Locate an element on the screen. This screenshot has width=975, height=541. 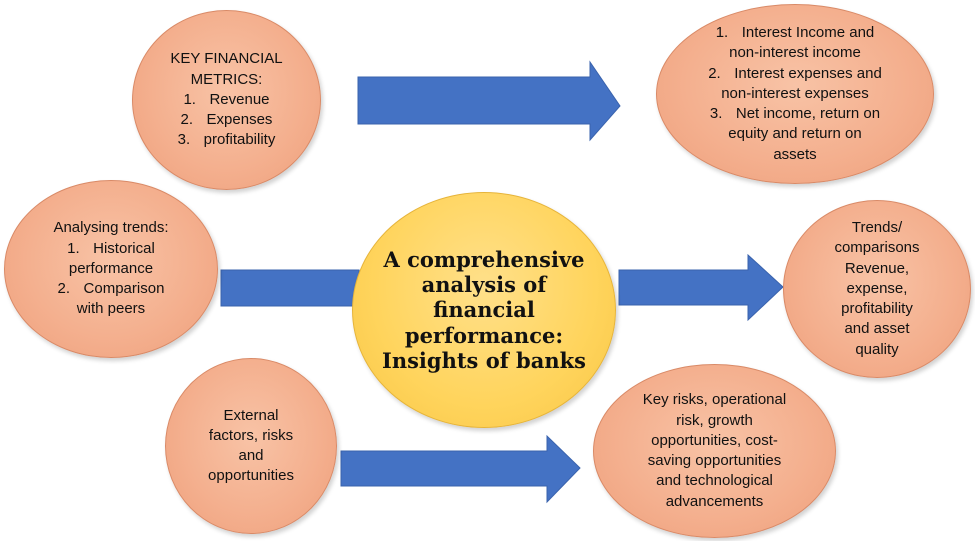
list-item-cont: with peers is located at coordinates (111, 309).